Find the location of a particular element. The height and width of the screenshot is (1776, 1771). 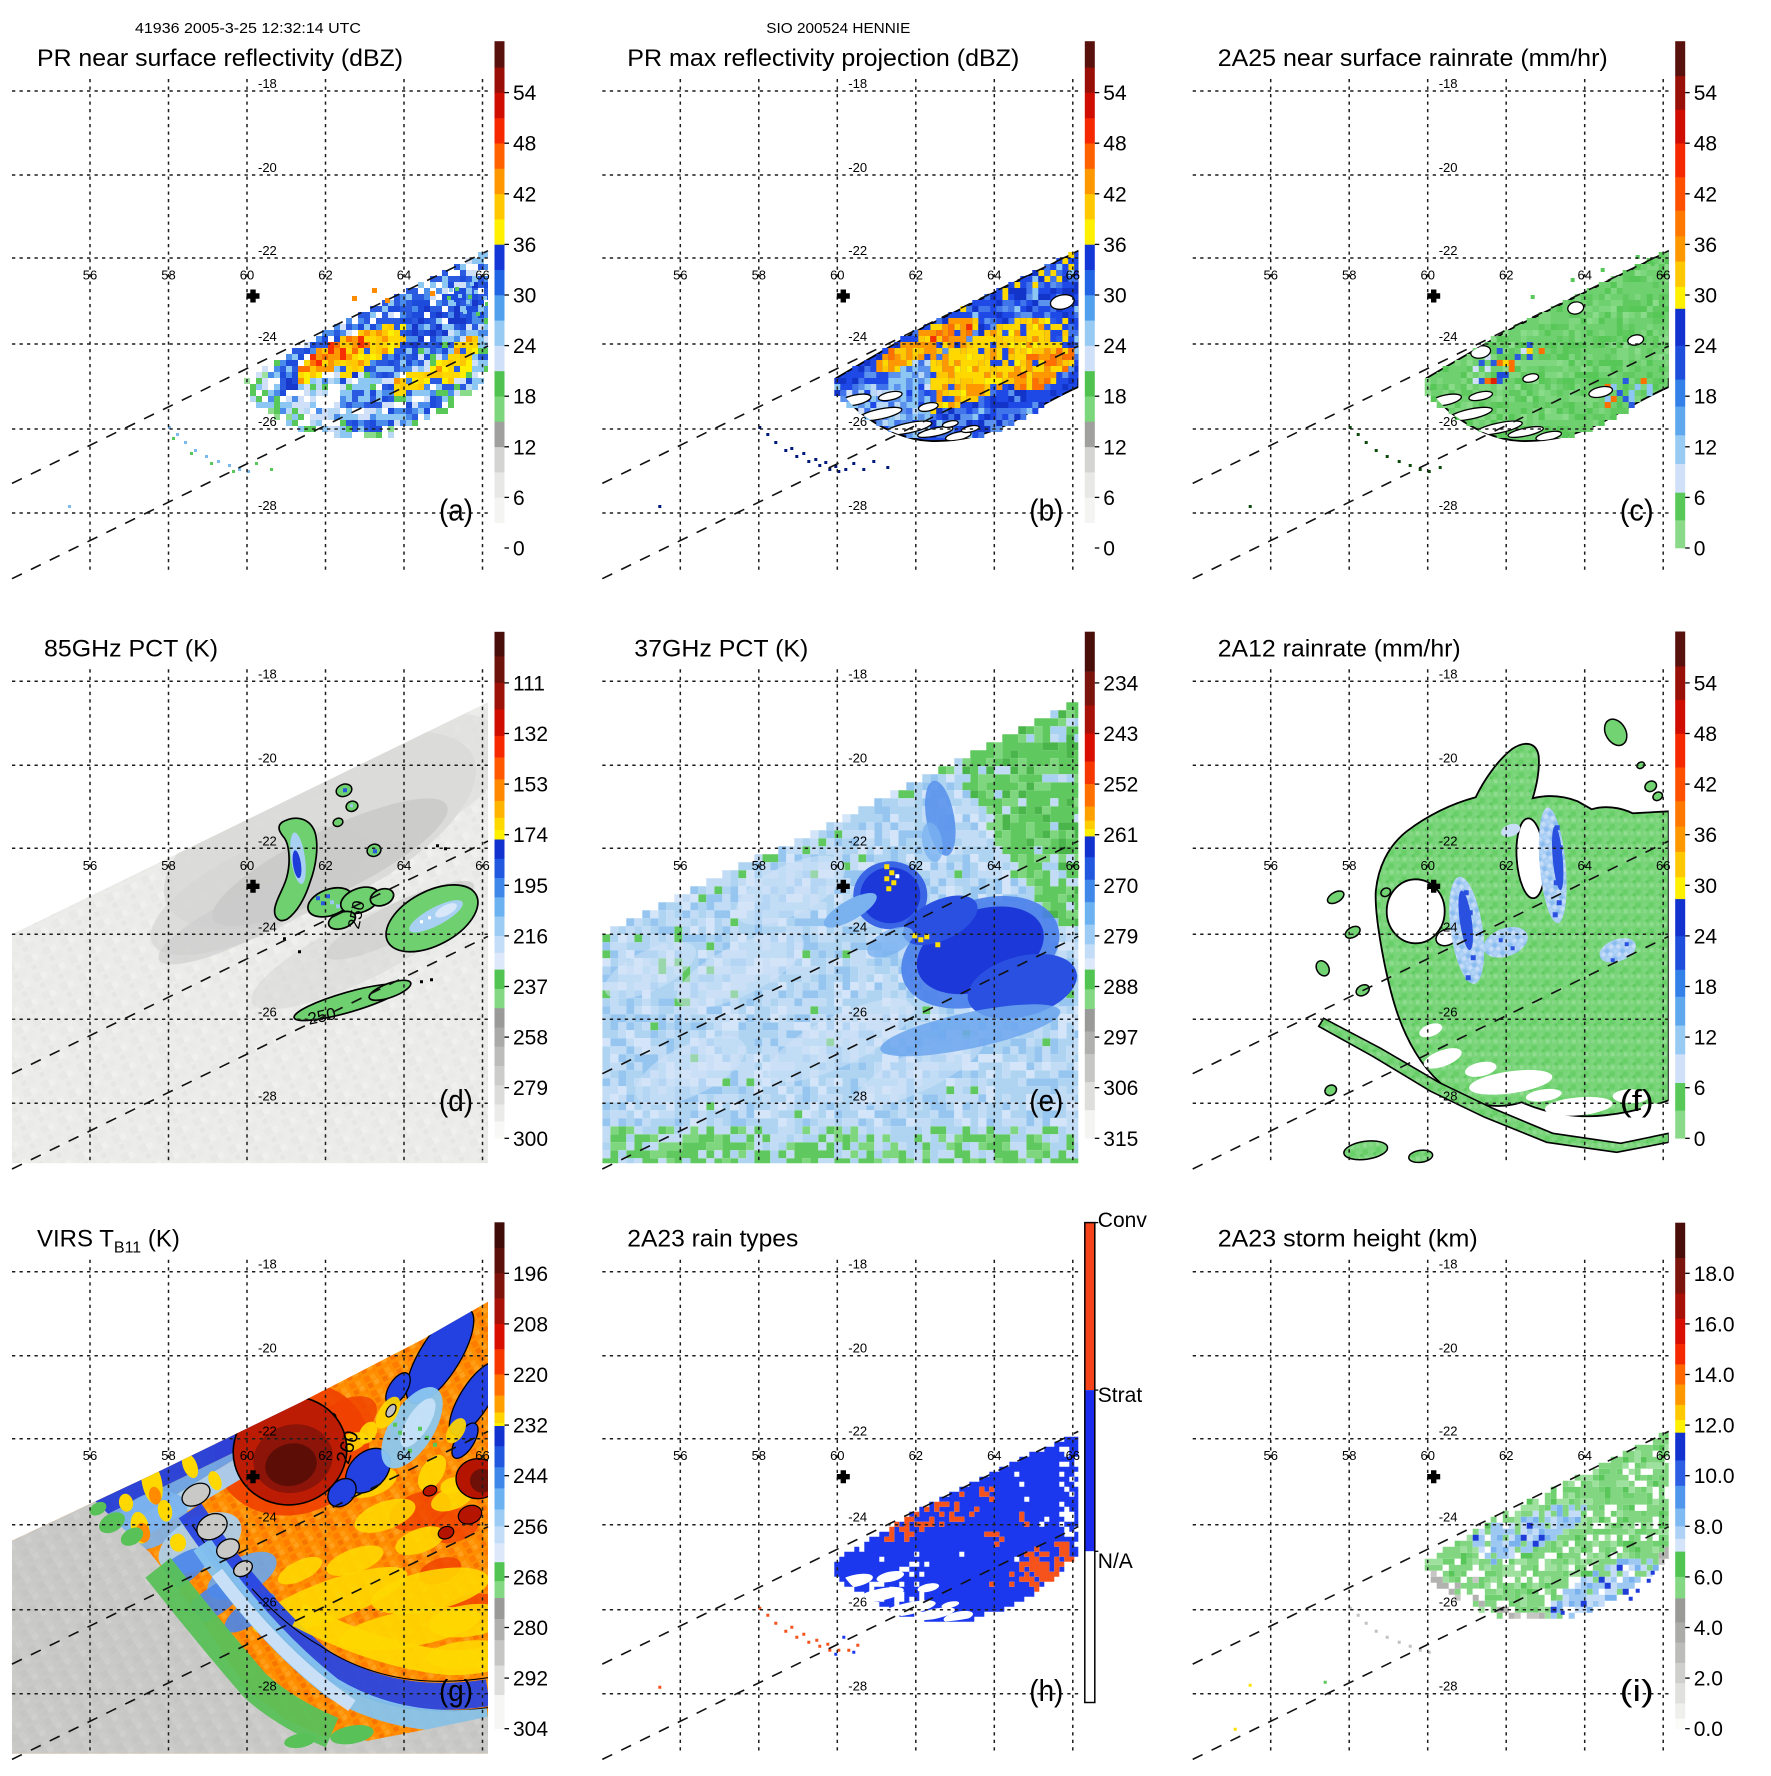

svg-text: 30 is located at coordinates (1114, 296).